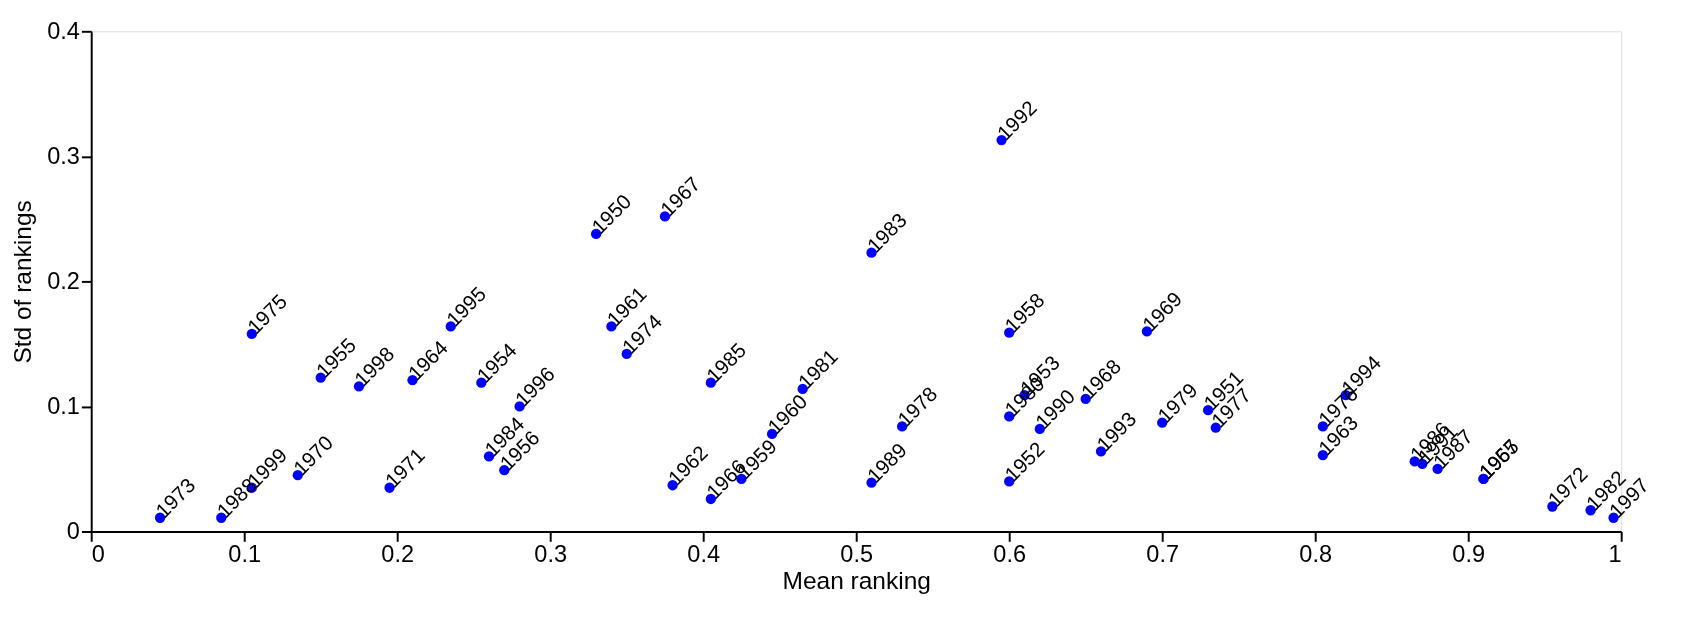  I want to click on x-tick-label: 0.8, so click(1316, 554).